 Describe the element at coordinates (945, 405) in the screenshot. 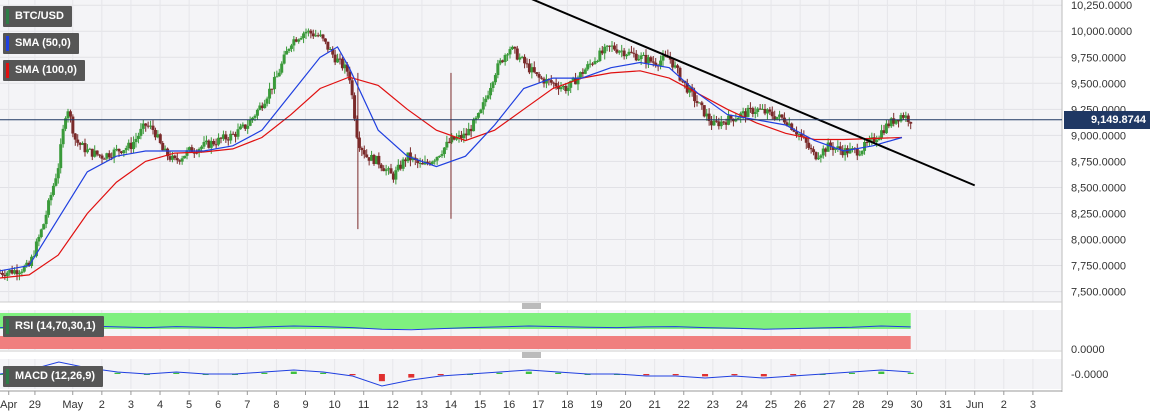

I see `x-tick-label: 31` at that location.